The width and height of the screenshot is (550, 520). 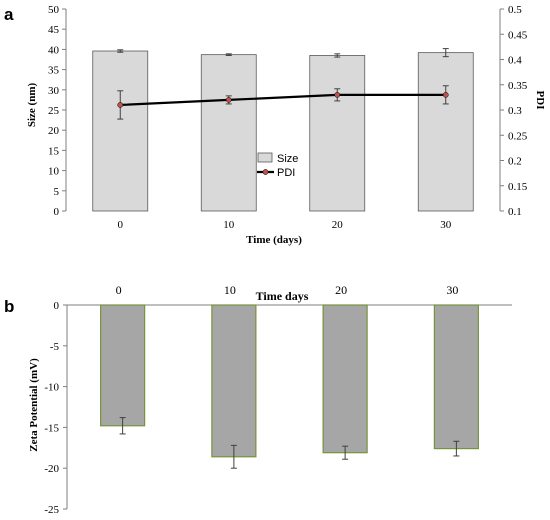 What do you see at coordinates (518, 136) in the screenshot?
I see `y2-tick-label: 0.25` at bounding box center [518, 136].